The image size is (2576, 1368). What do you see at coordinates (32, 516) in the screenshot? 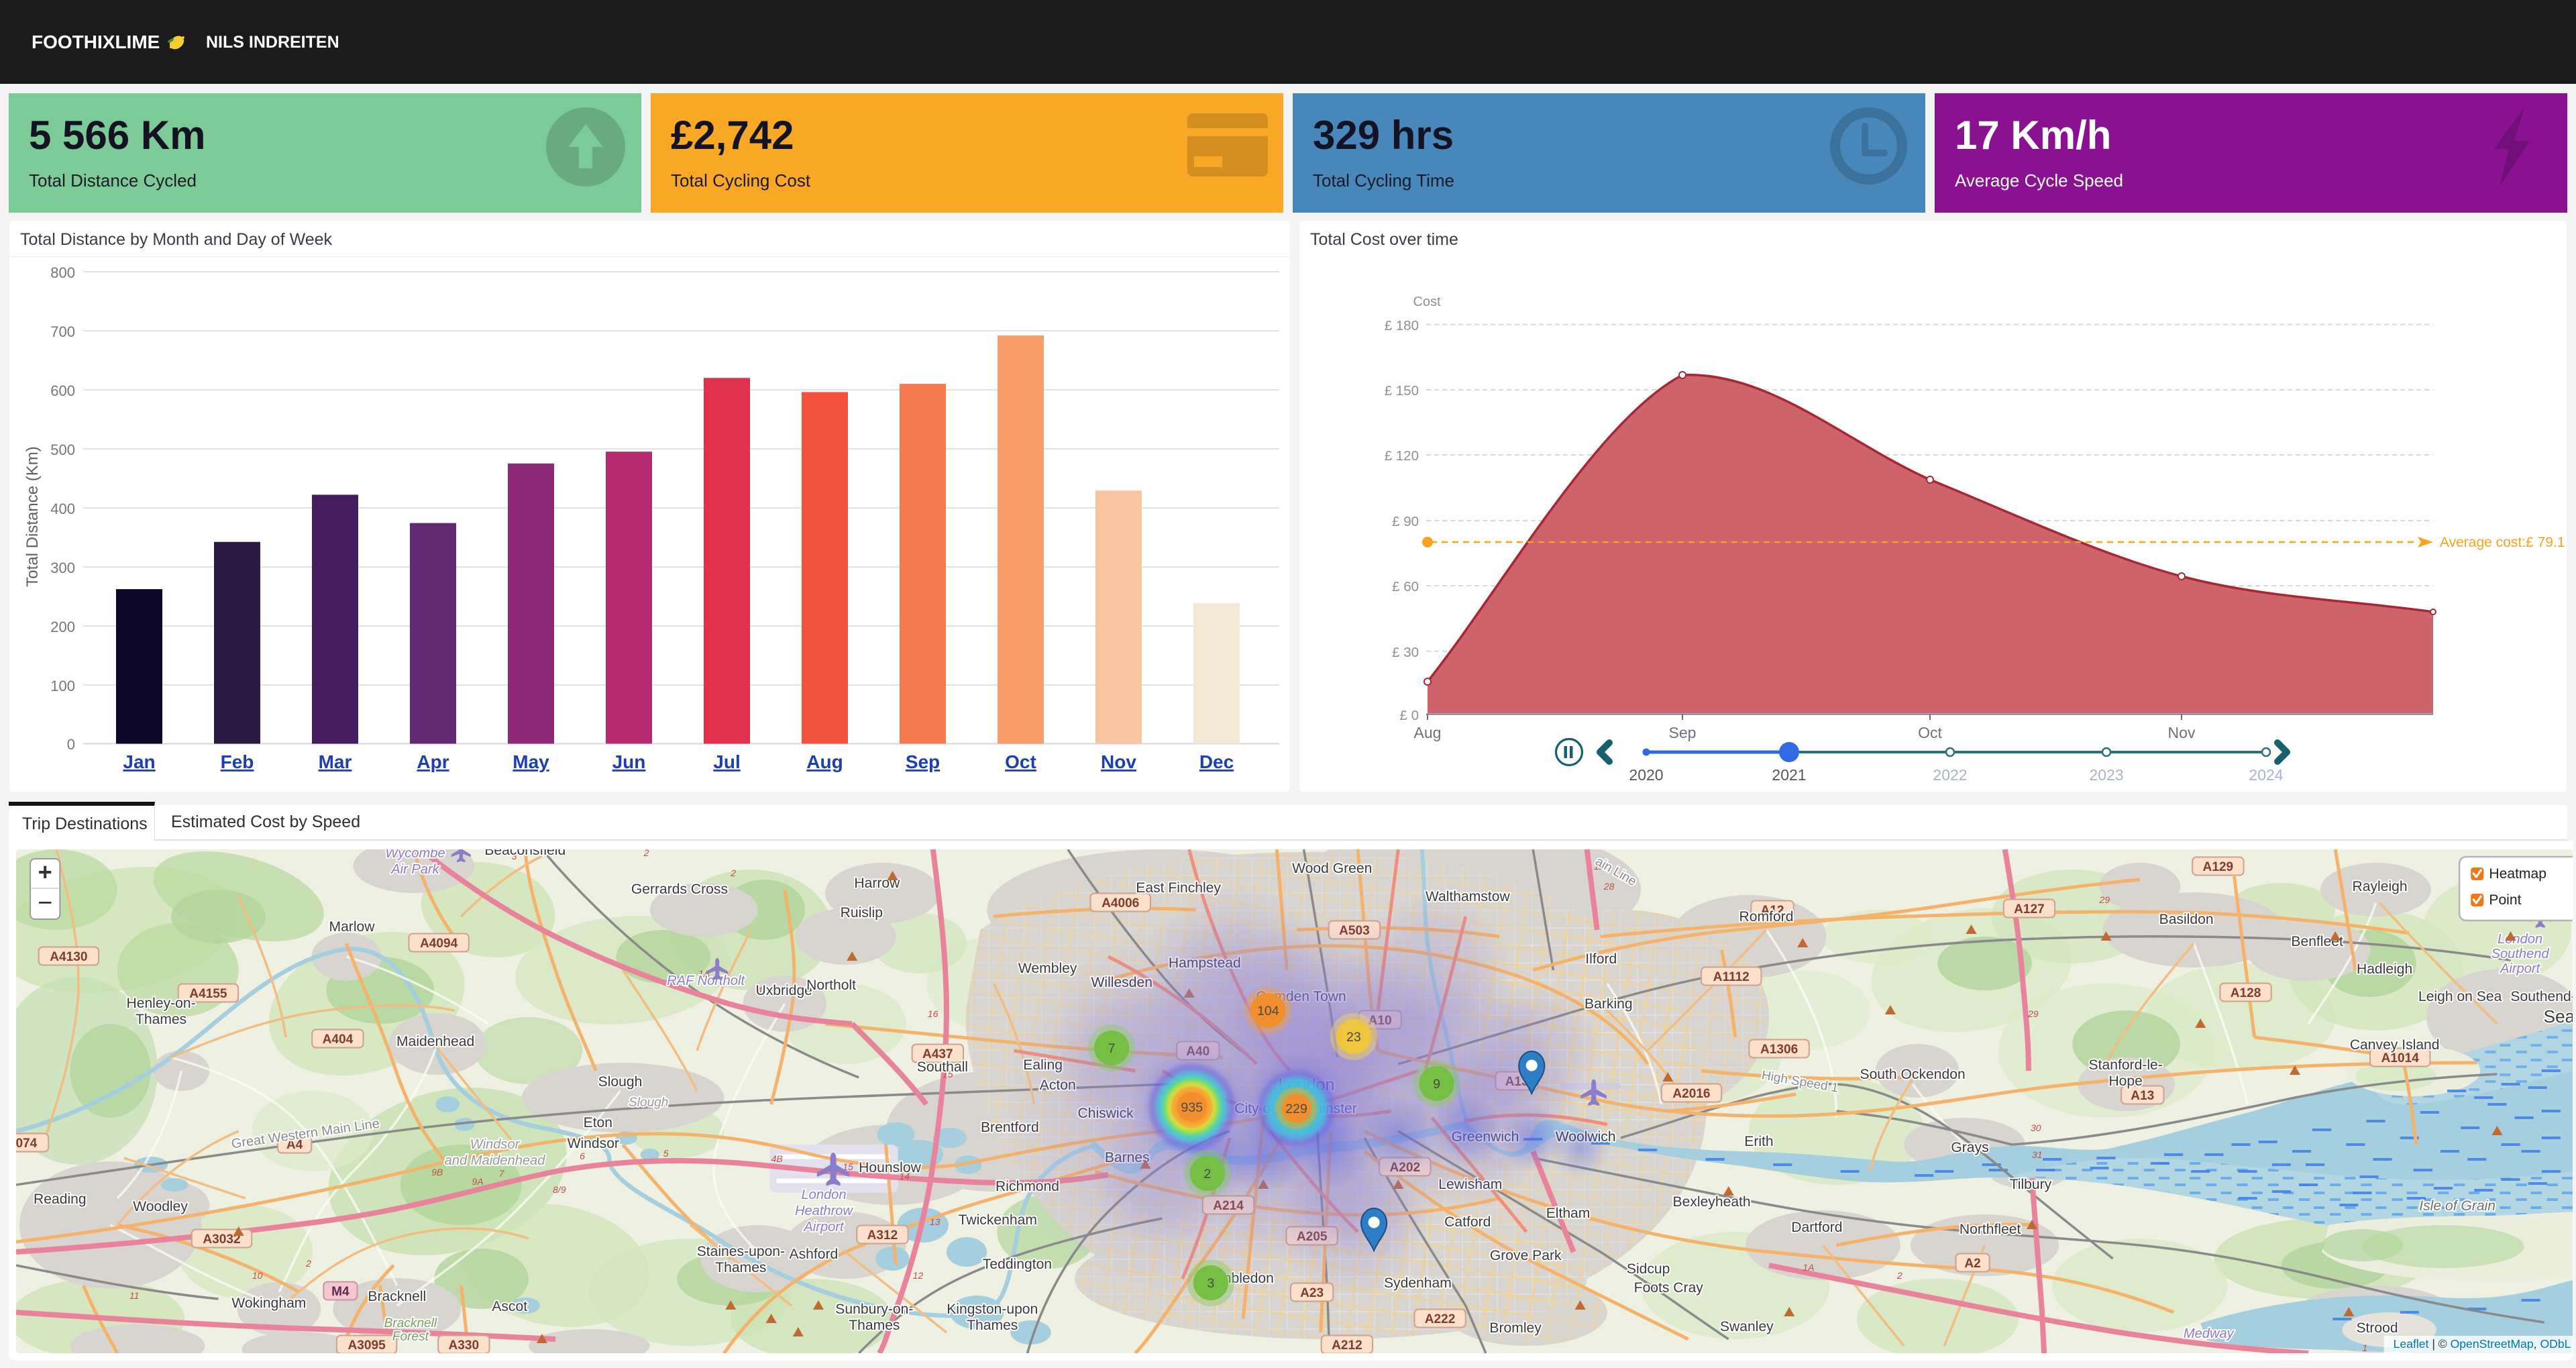
I see `svg-text: Total Distance (Km)` at bounding box center [32, 516].